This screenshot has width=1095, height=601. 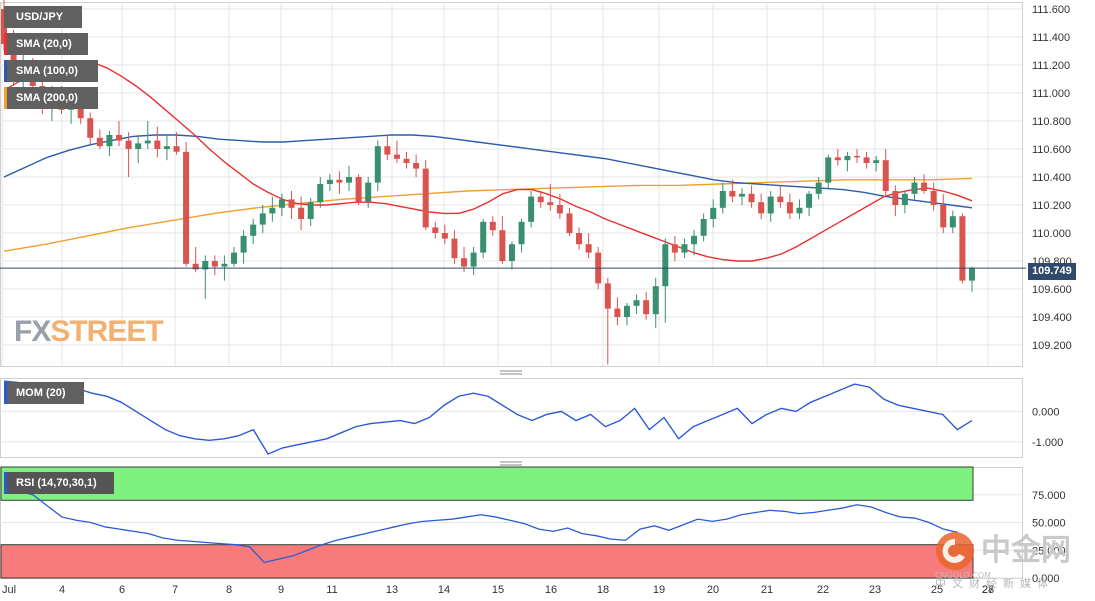 I want to click on rsi-tick-label: 0.000, so click(x=1046, y=579).